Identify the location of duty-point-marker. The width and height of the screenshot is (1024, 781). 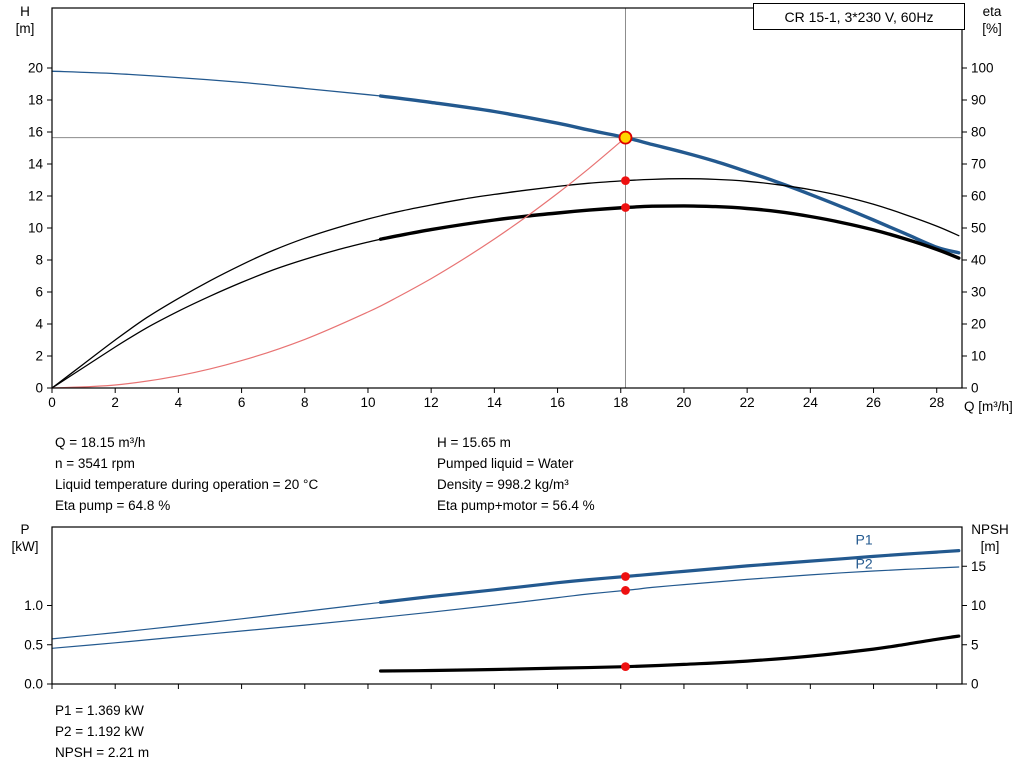
(625, 137).